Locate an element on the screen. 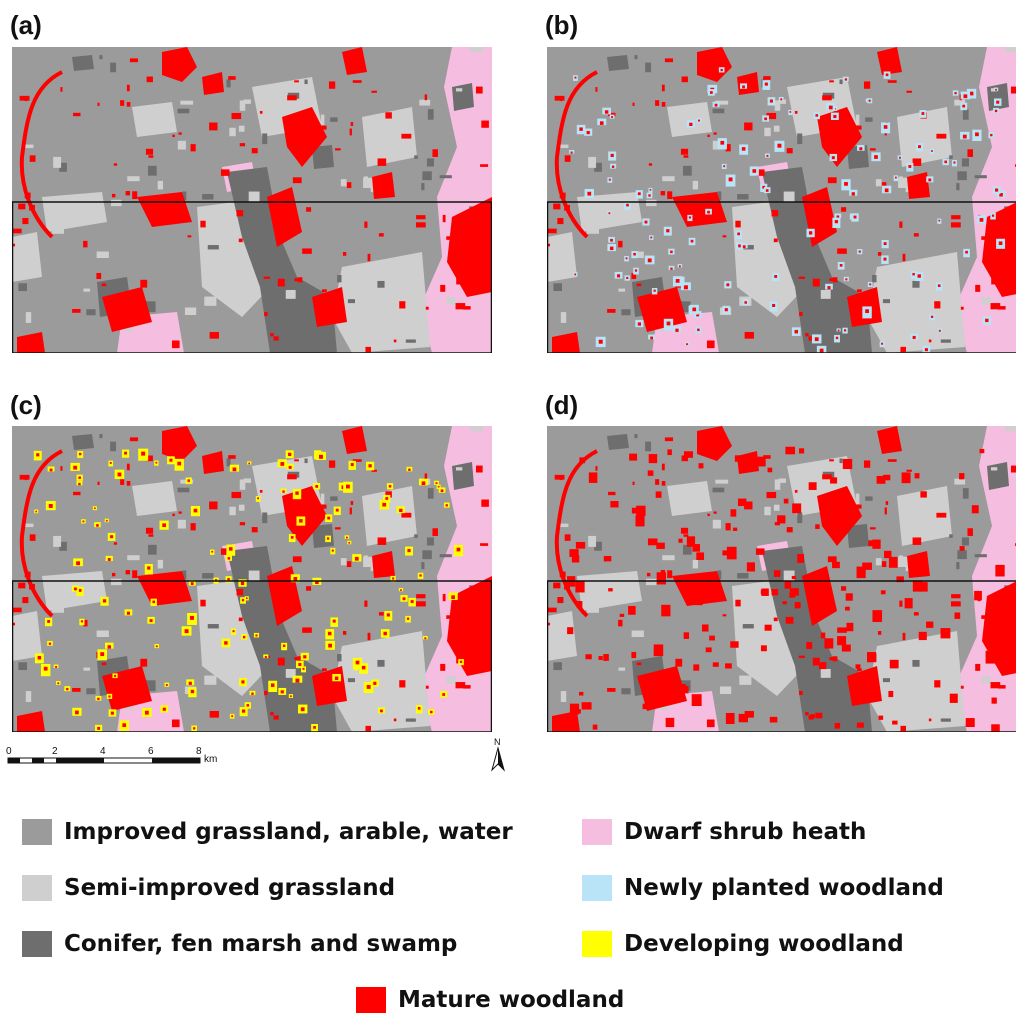 Image resolution: width=1016 pixels, height=1017 pixels. map-a-svg is located at coordinates (252, 200).